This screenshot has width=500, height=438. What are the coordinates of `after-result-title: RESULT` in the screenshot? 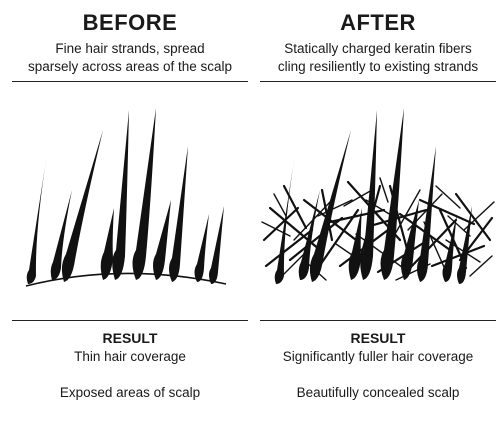 It's located at (378, 338).